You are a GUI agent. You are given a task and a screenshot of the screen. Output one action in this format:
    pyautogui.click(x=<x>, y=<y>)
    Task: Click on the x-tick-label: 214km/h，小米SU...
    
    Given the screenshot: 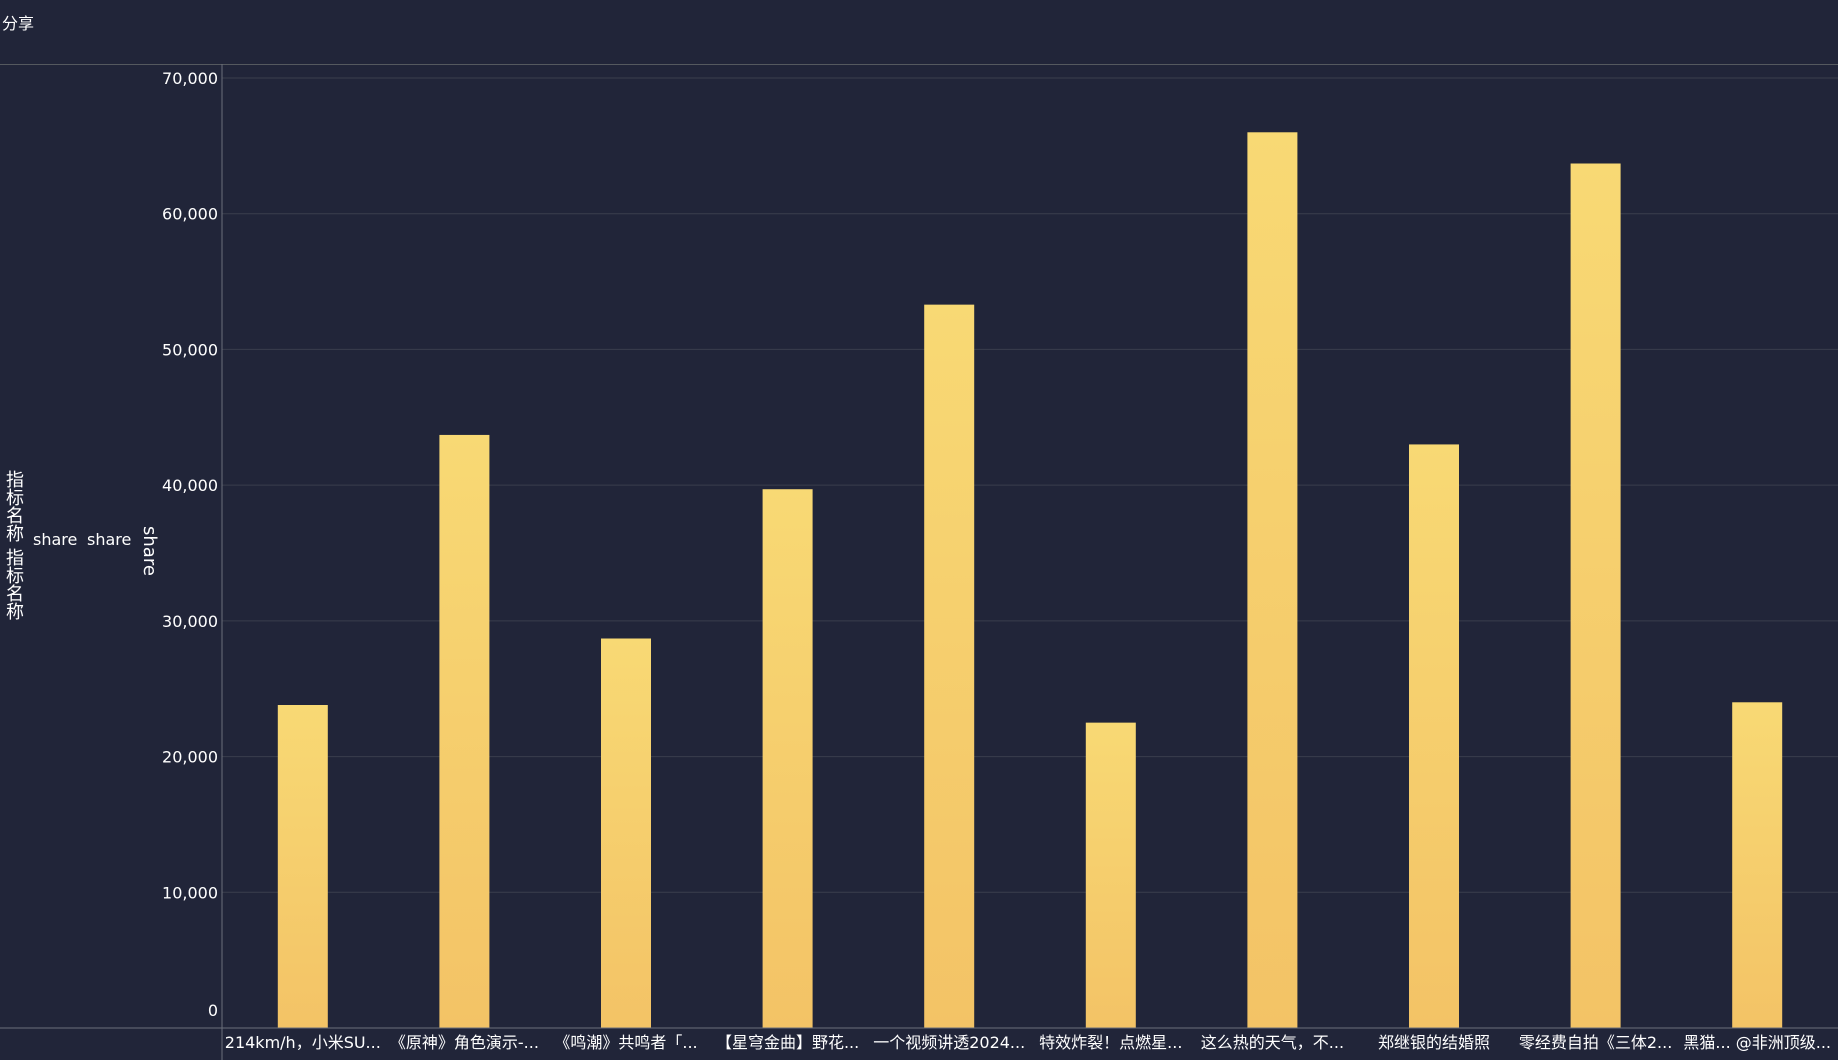 What is the action you would take?
    pyautogui.click(x=303, y=1042)
    